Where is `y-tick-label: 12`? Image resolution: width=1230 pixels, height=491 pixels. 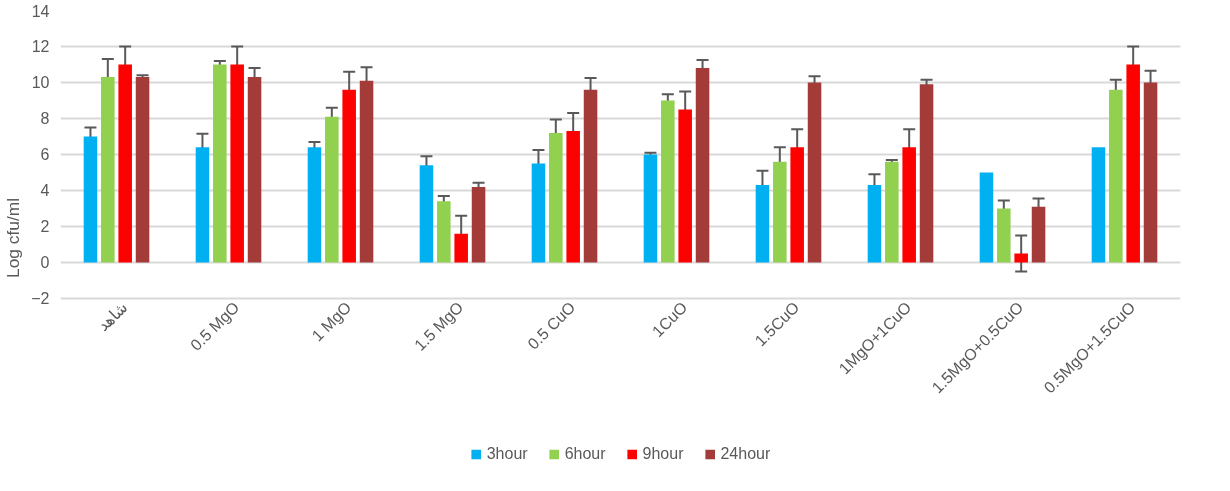
y-tick-label: 12 is located at coordinates (40, 47).